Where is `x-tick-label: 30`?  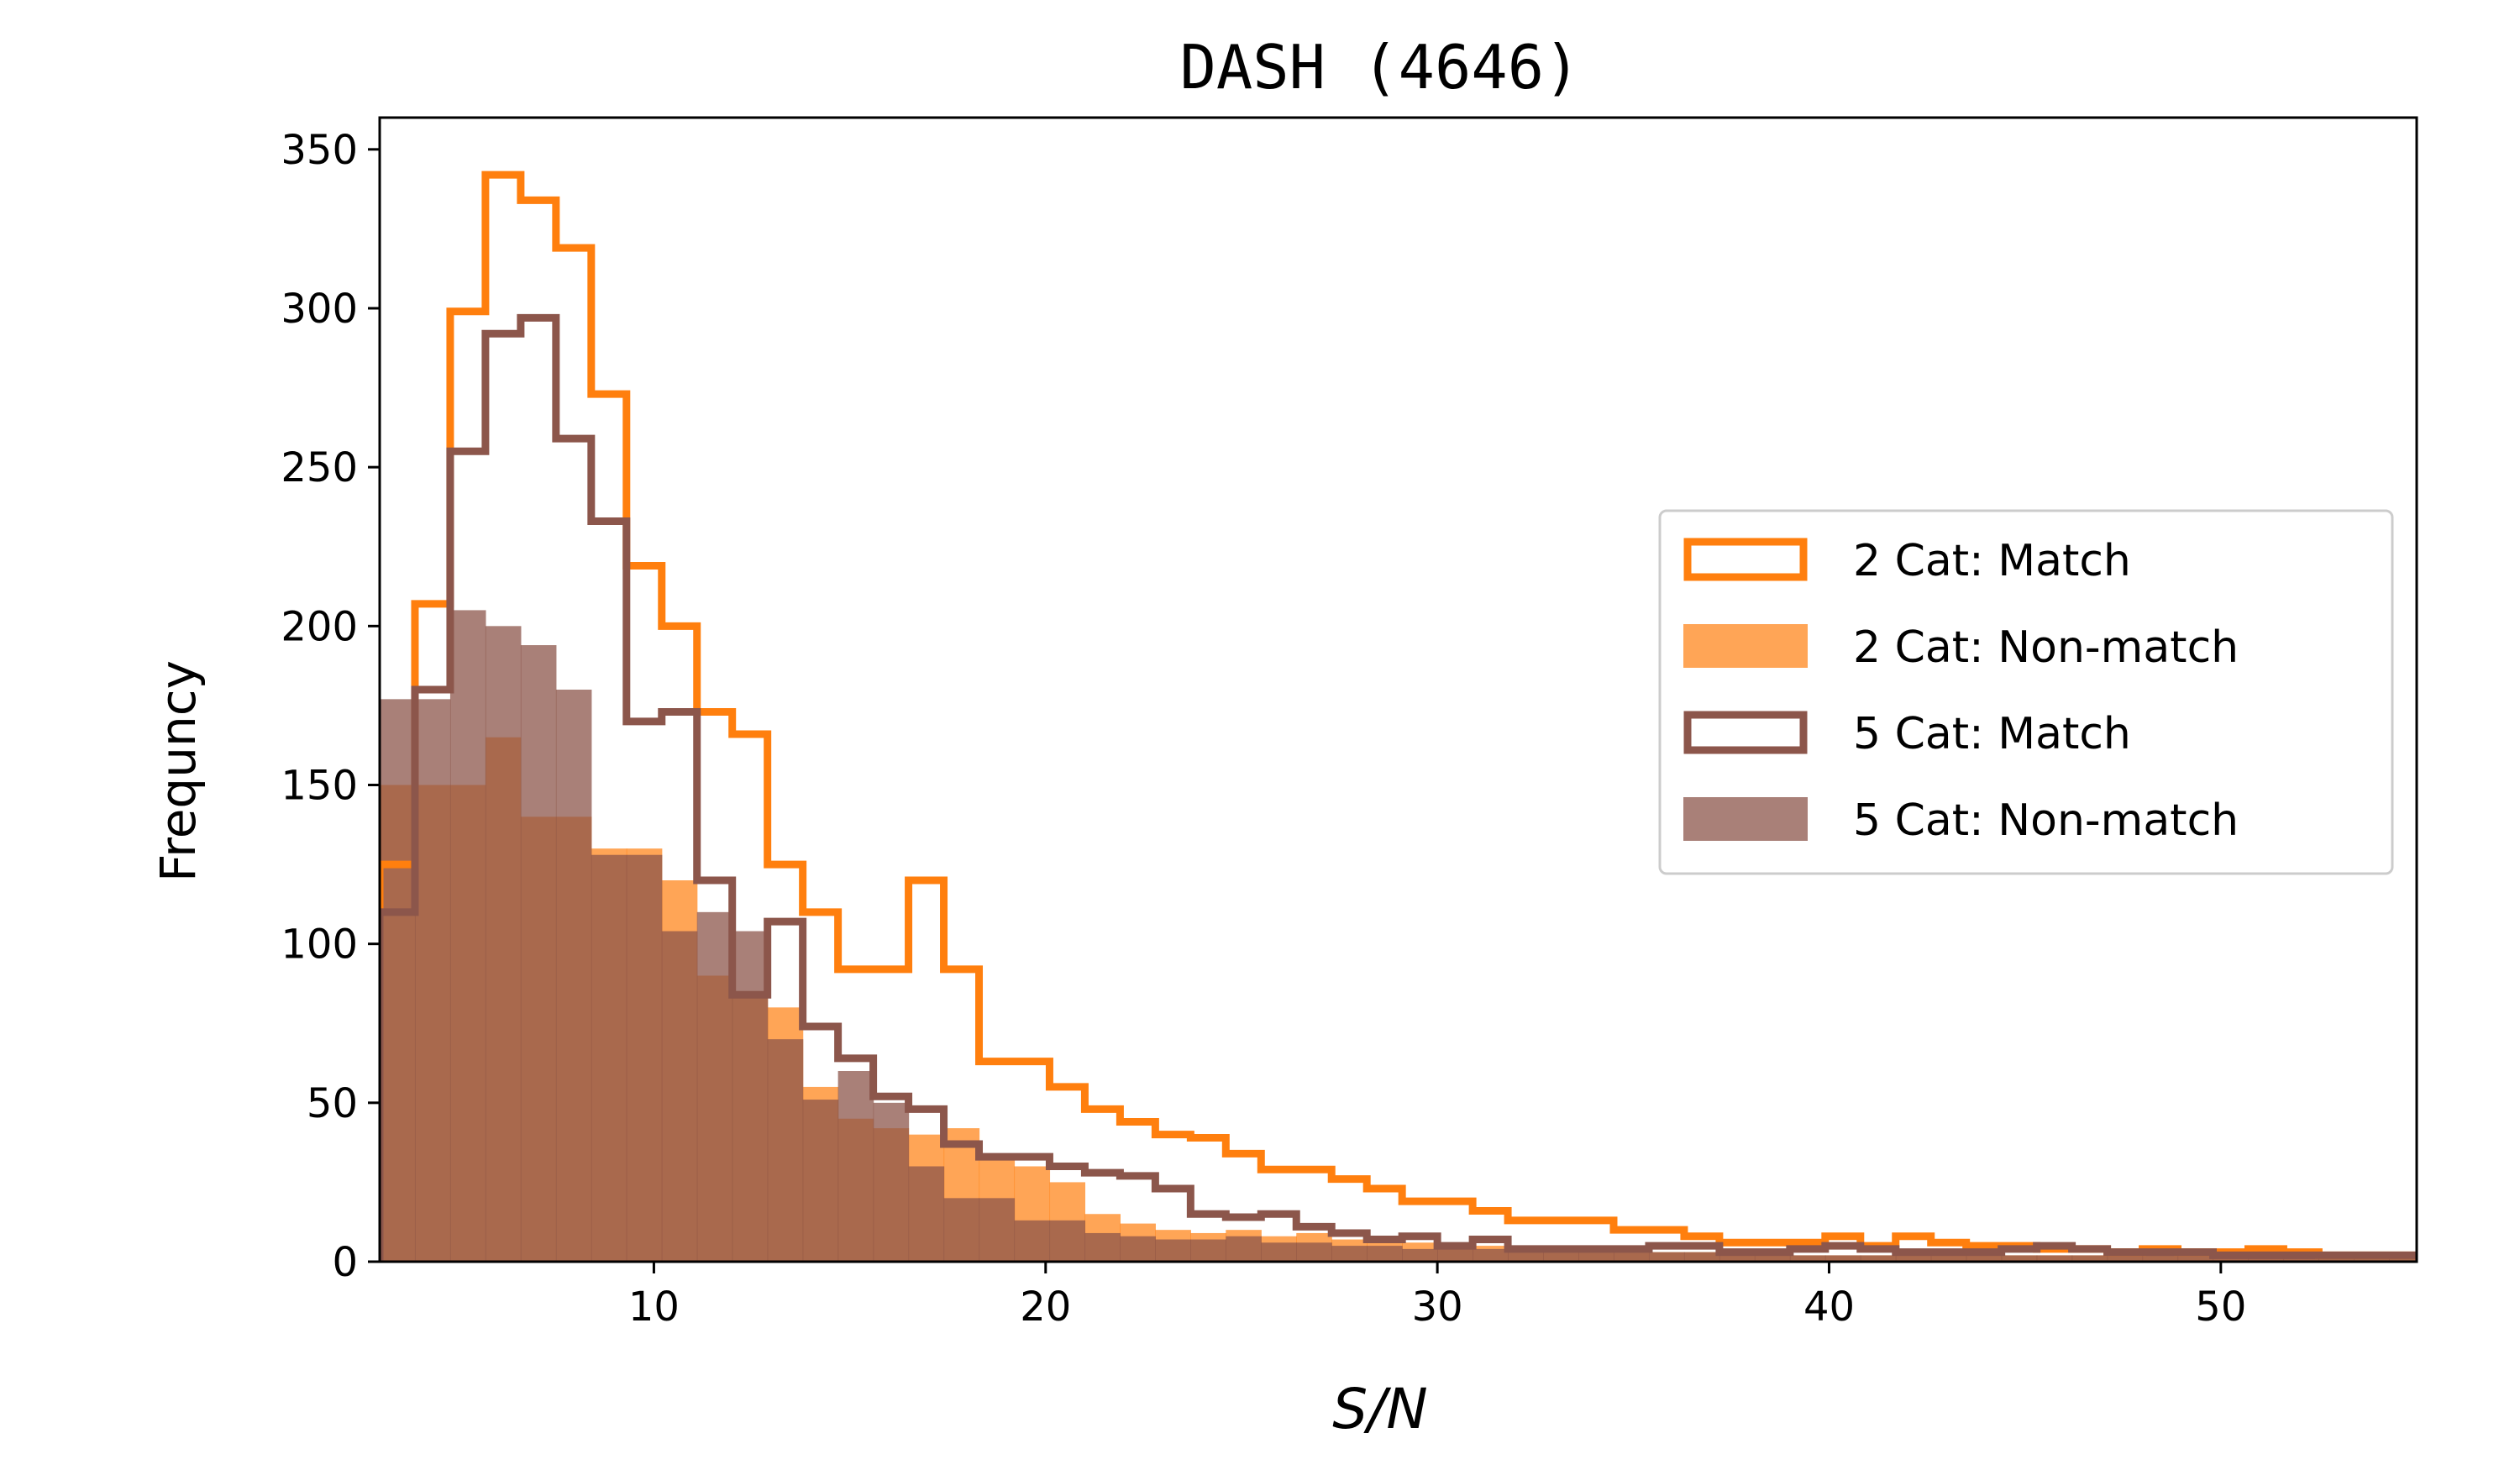 x-tick-label: 30 is located at coordinates (1437, 1307).